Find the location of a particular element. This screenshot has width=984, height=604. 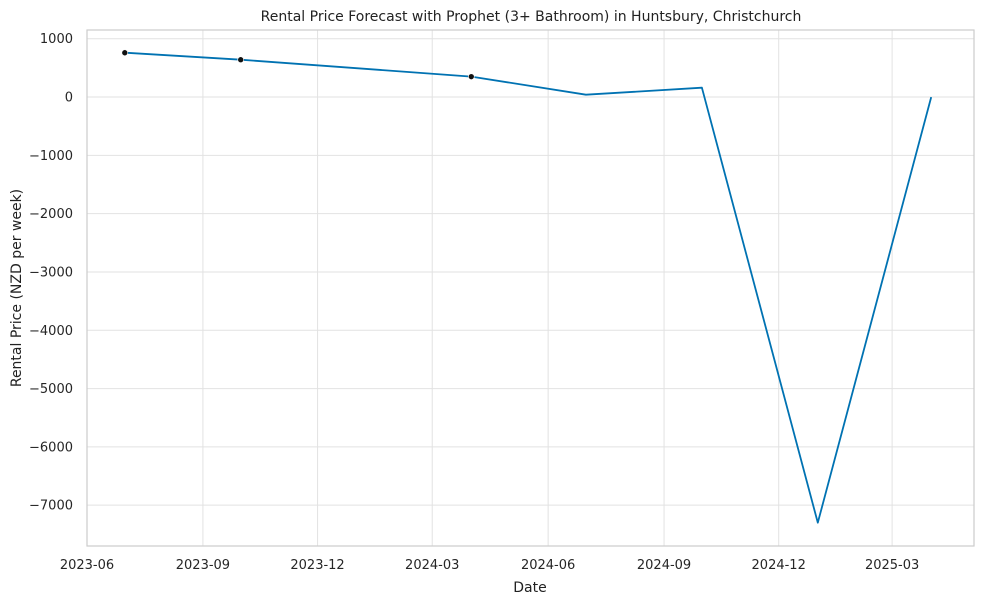

y-axis-label: Rental Price (NZD per week) is located at coordinates (17, 288).